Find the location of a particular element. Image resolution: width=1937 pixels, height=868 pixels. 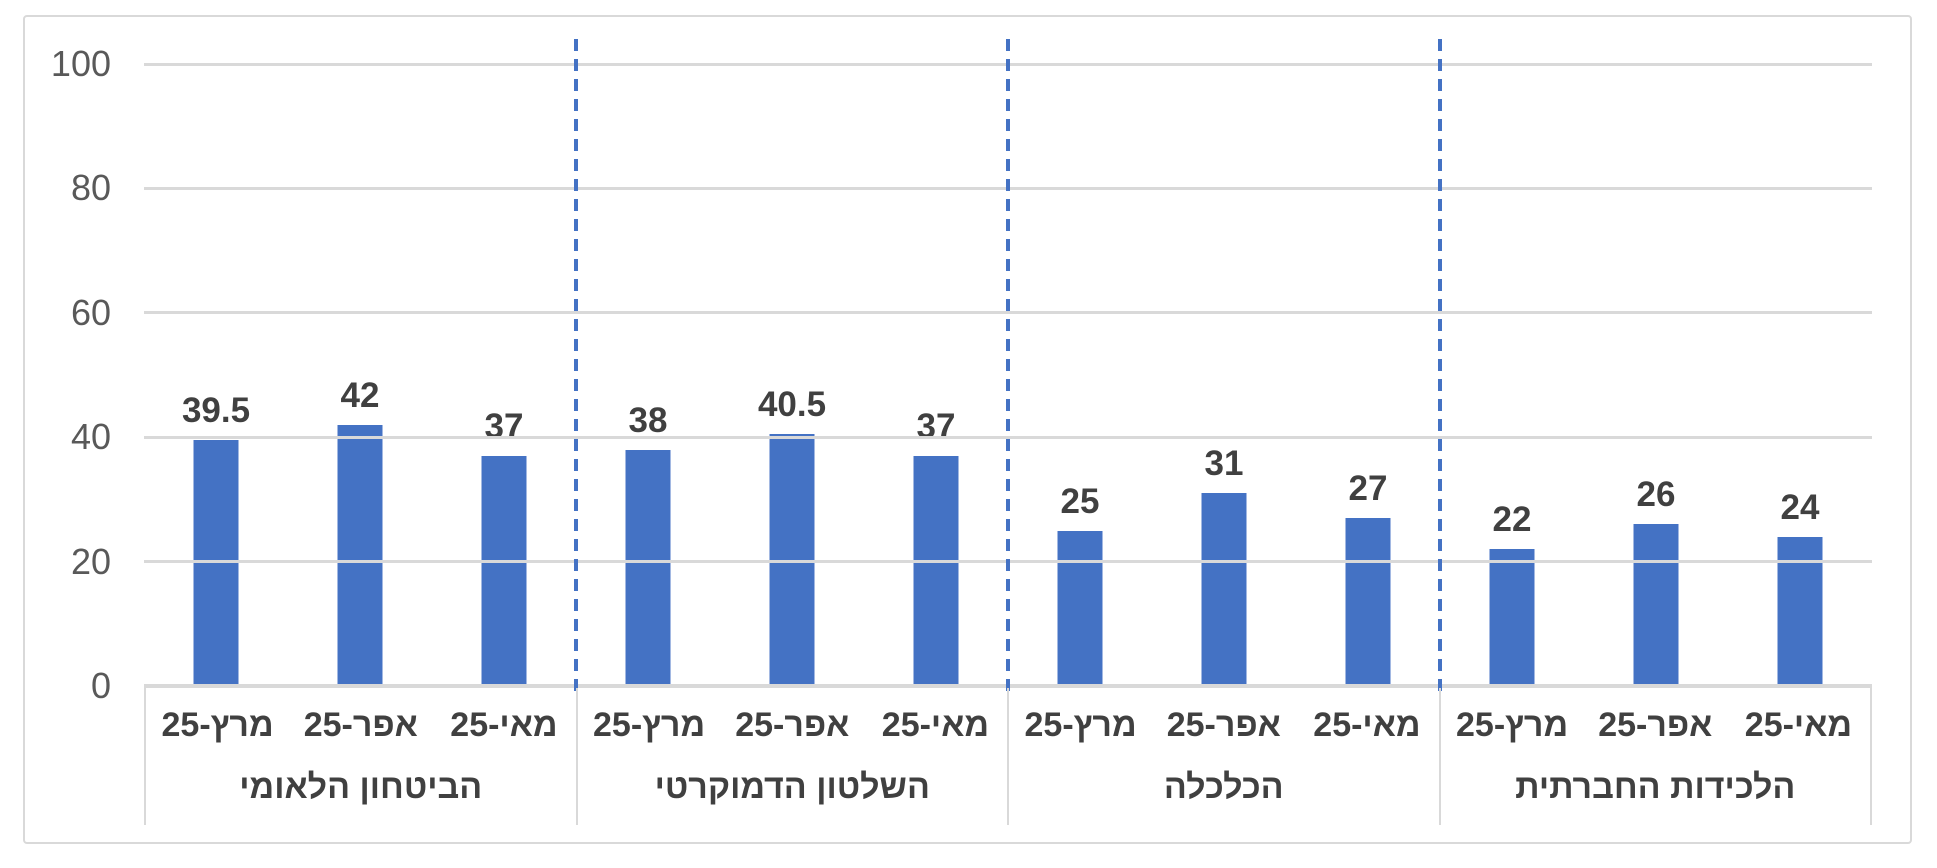

y-axis-tick-label: 20 is located at coordinates (90, 561).